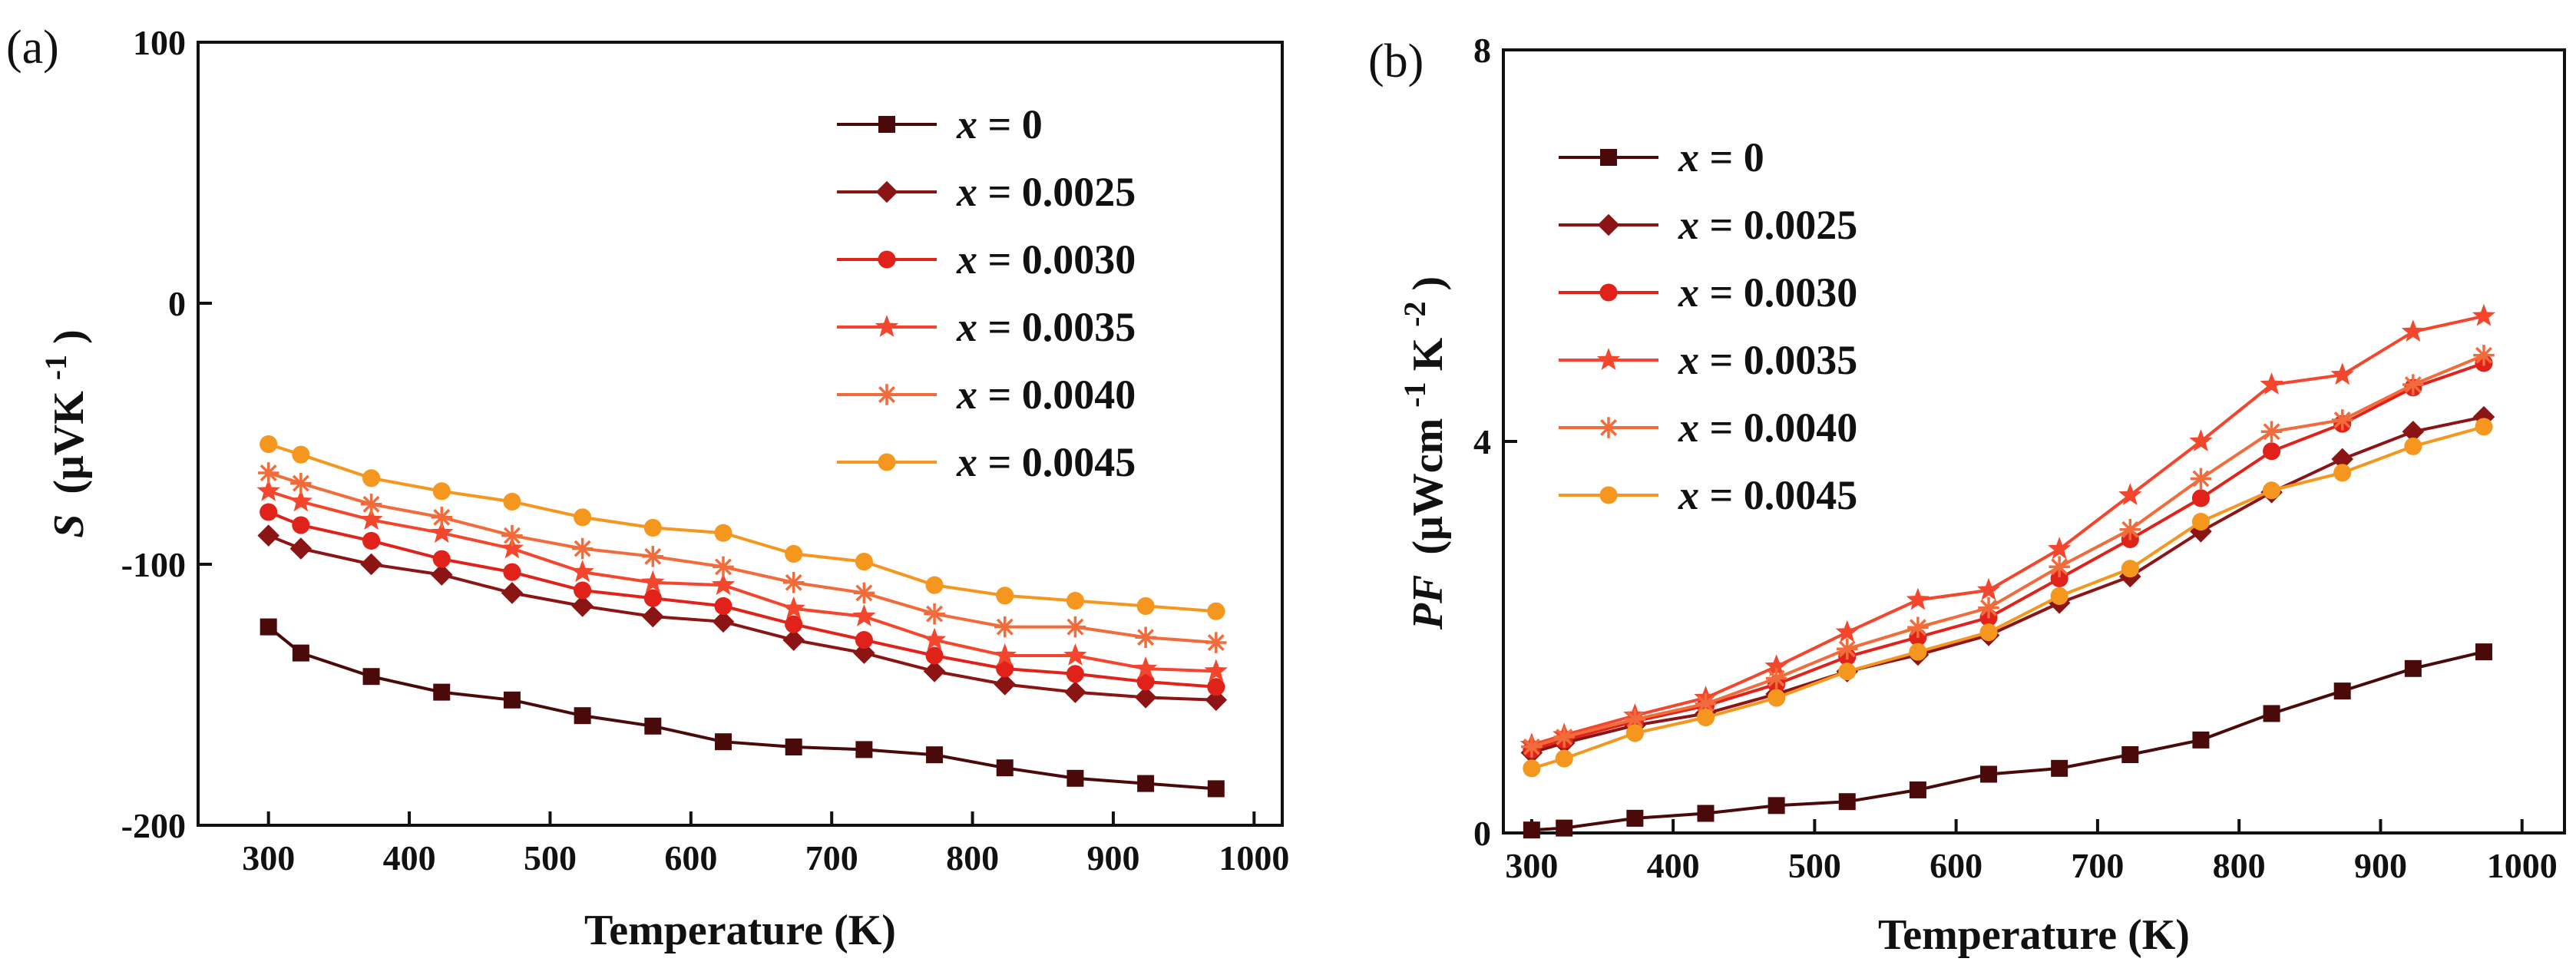  What do you see at coordinates (1531, 865) in the screenshot?
I see `x-tick-label: 300` at bounding box center [1531, 865].